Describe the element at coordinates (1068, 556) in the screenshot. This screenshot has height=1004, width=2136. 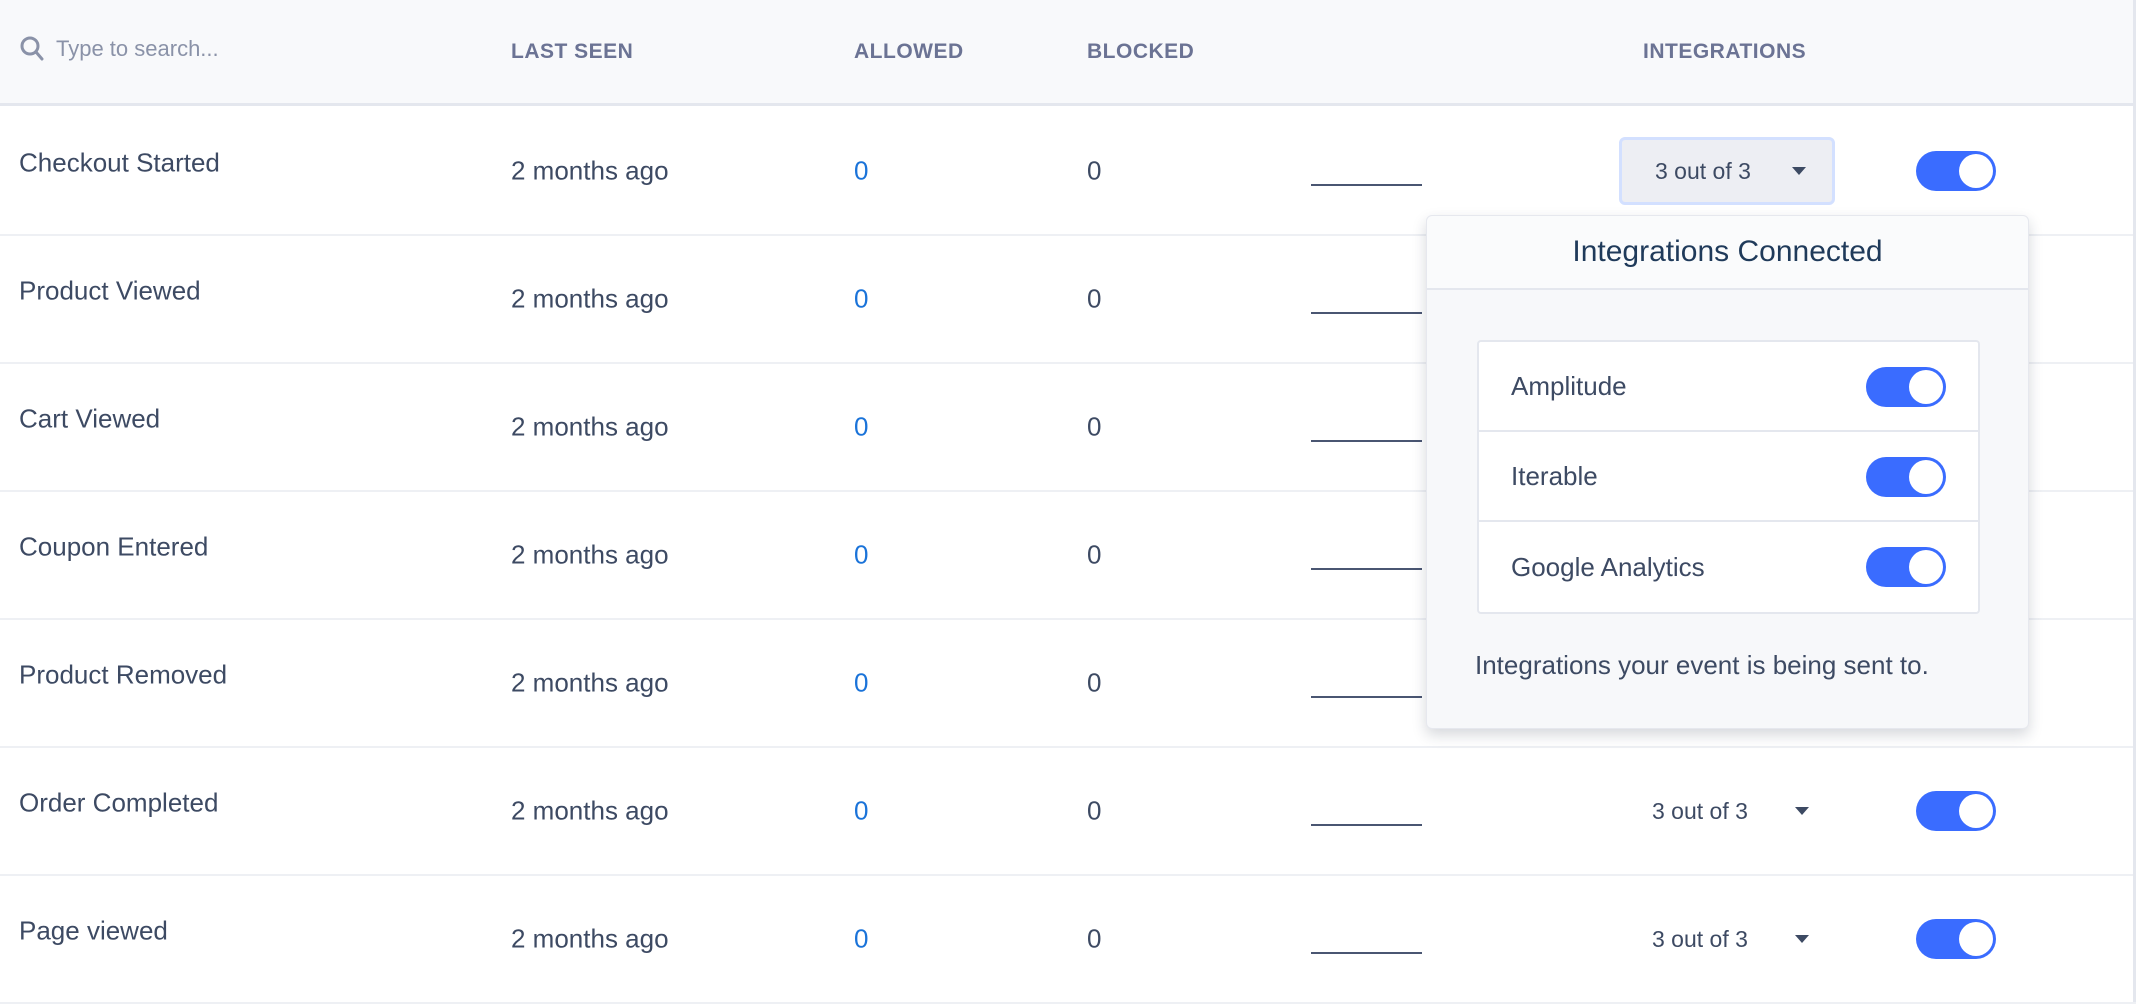
I see `table-row: Coupon Entered 2 months ago 0 0` at that location.